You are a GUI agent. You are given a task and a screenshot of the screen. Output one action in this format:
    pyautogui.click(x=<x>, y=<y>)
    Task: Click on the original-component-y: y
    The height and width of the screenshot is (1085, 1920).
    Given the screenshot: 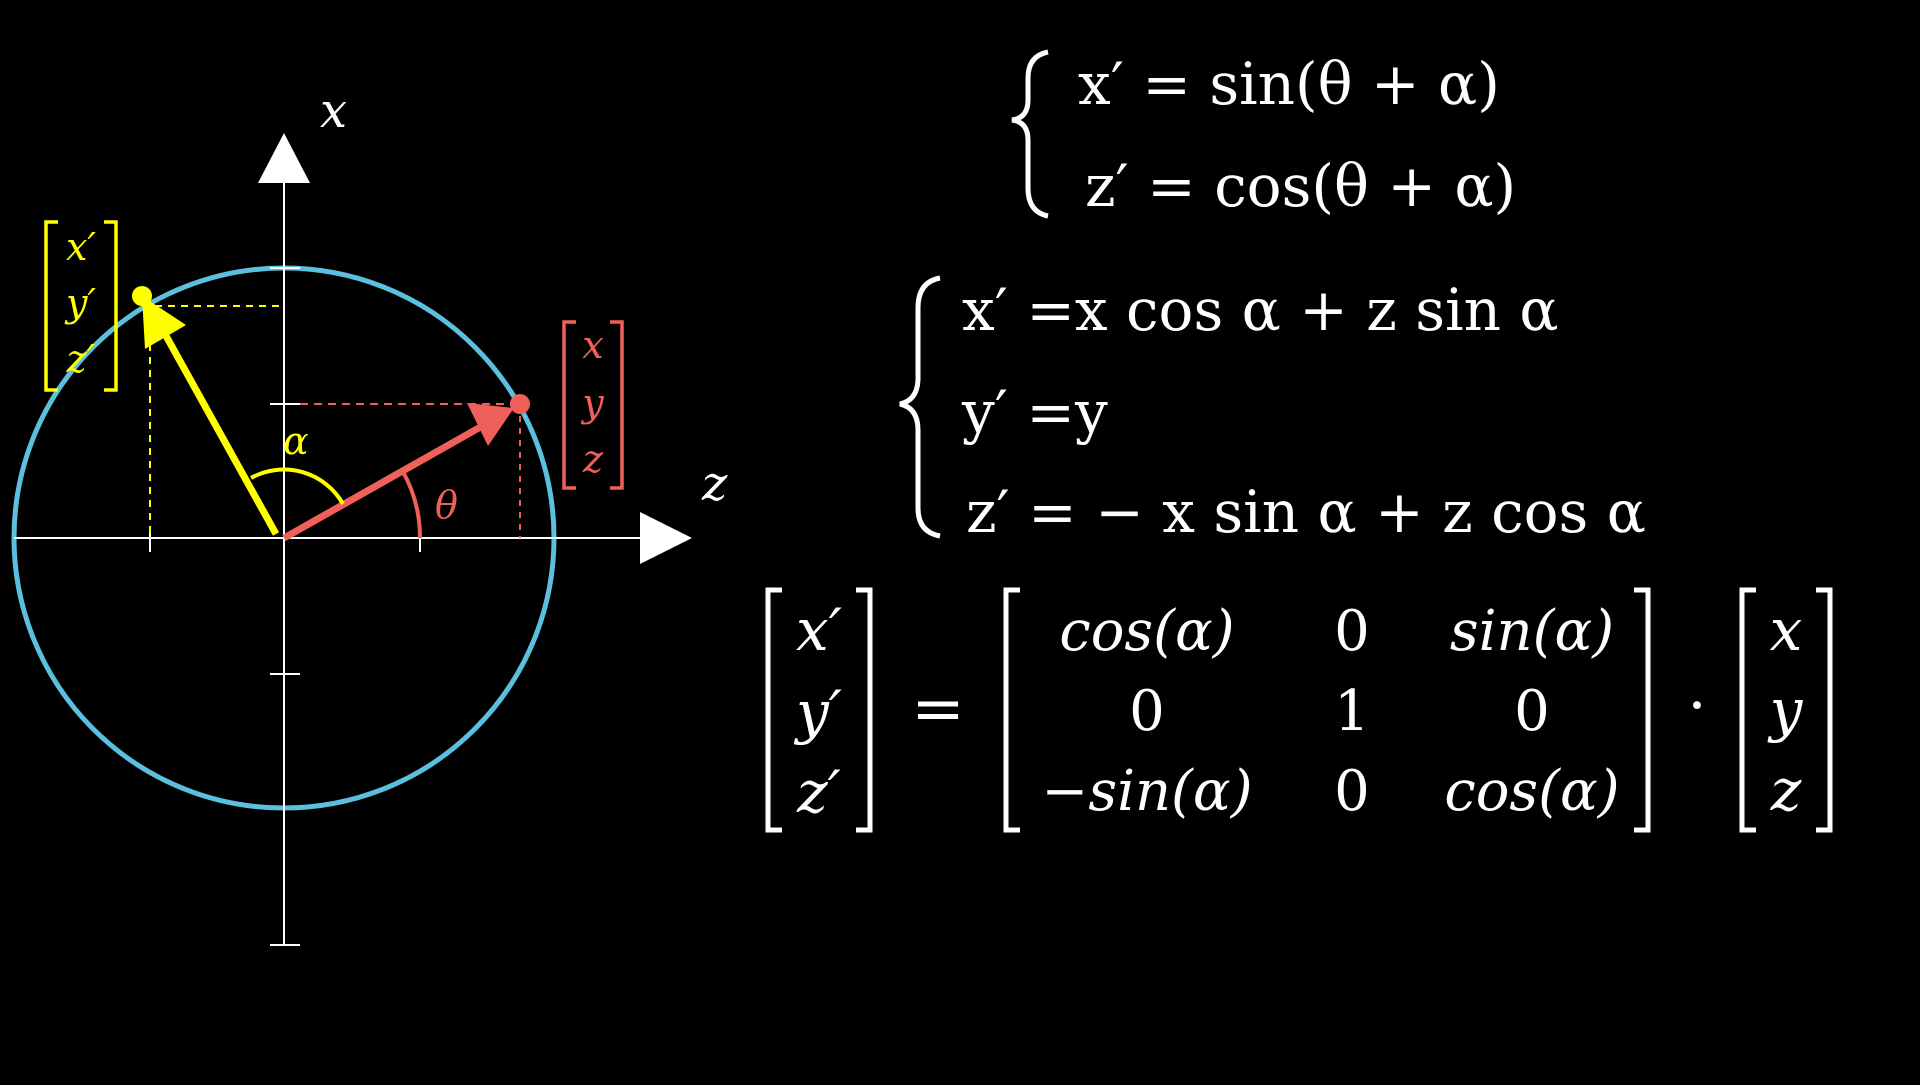 What is the action you would take?
    pyautogui.click(x=592, y=403)
    